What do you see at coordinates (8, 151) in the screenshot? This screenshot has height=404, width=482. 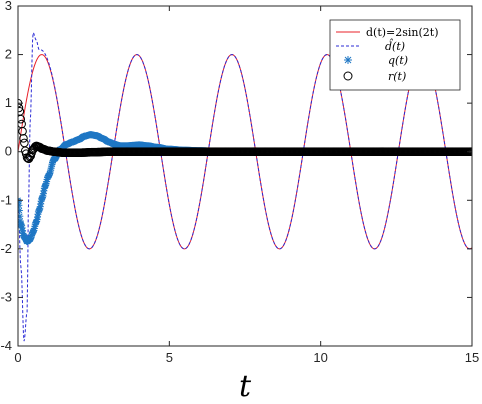 I see `y-tick-label: 0` at bounding box center [8, 151].